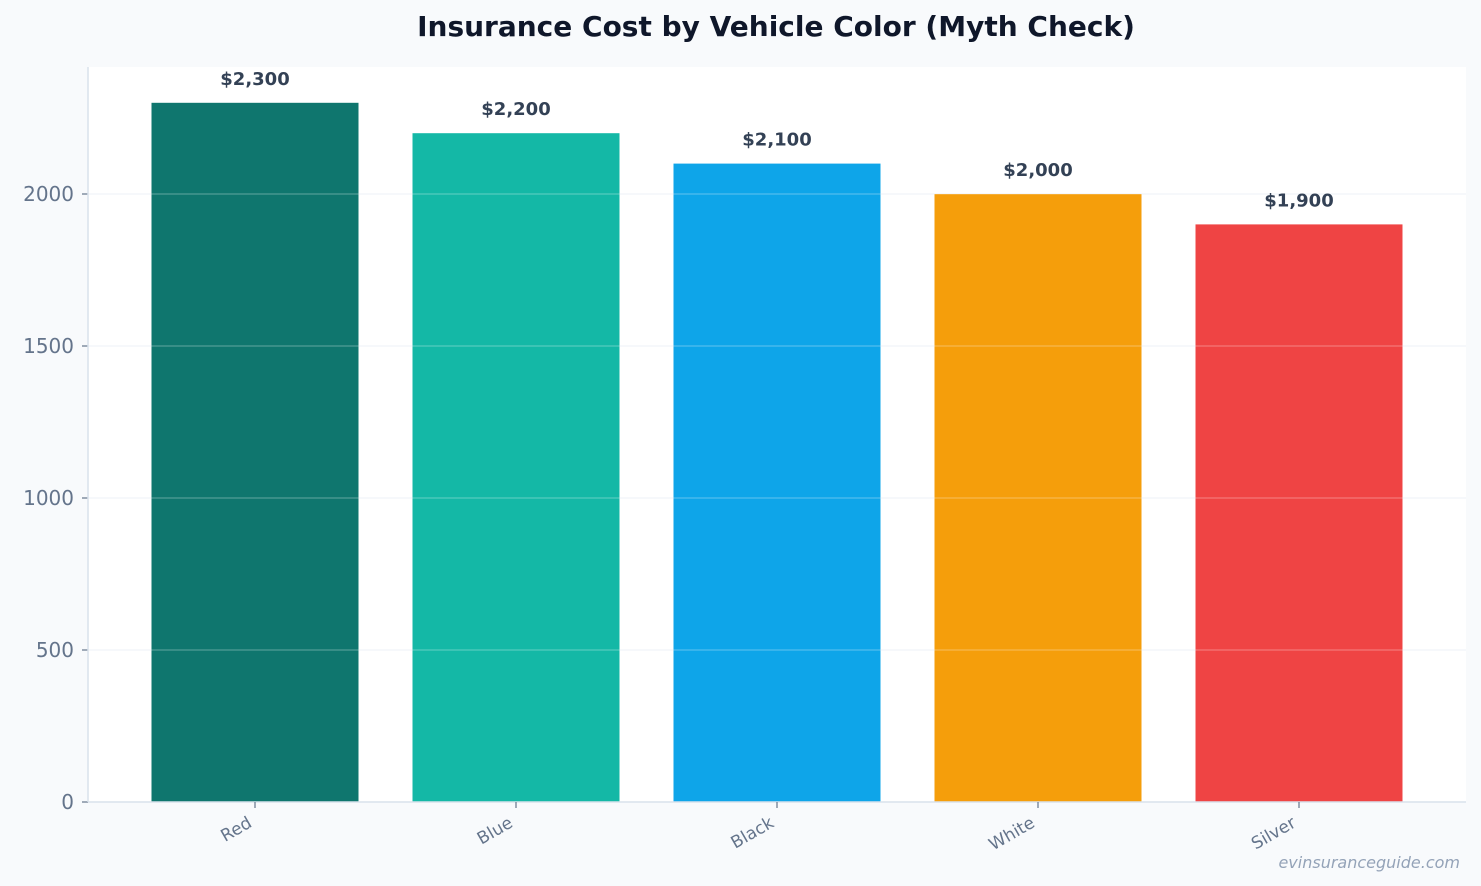 The image size is (1481, 886). What do you see at coordinates (776, 140) in the screenshot?
I see `value-label-black: $2,100` at bounding box center [776, 140].